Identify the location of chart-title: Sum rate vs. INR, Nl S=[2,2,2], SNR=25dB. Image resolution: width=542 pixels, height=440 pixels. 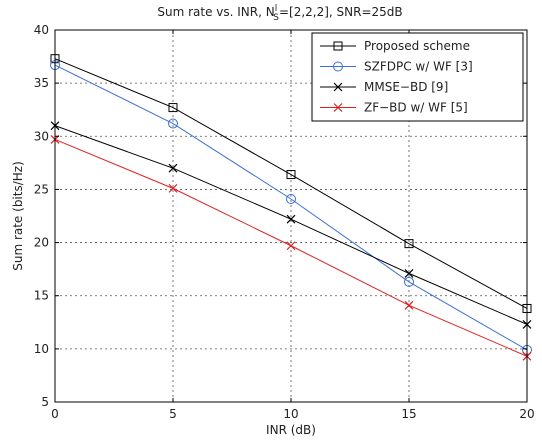
(279, 13).